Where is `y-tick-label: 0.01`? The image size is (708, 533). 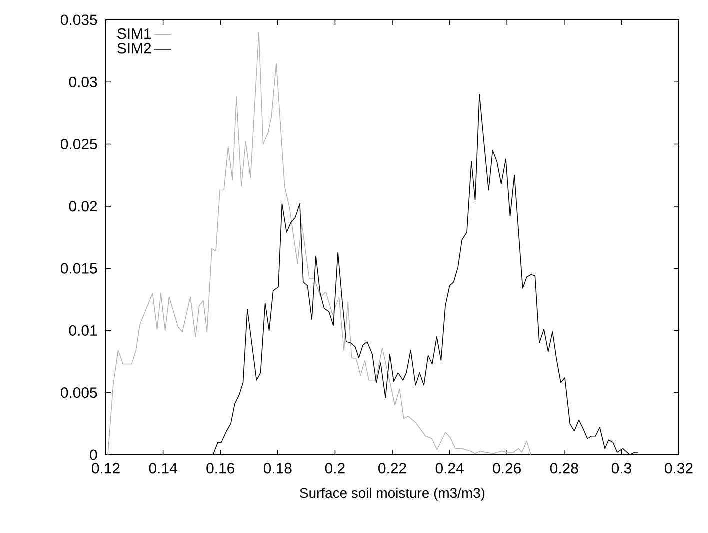
y-tick-label: 0.01 is located at coordinates (83, 330).